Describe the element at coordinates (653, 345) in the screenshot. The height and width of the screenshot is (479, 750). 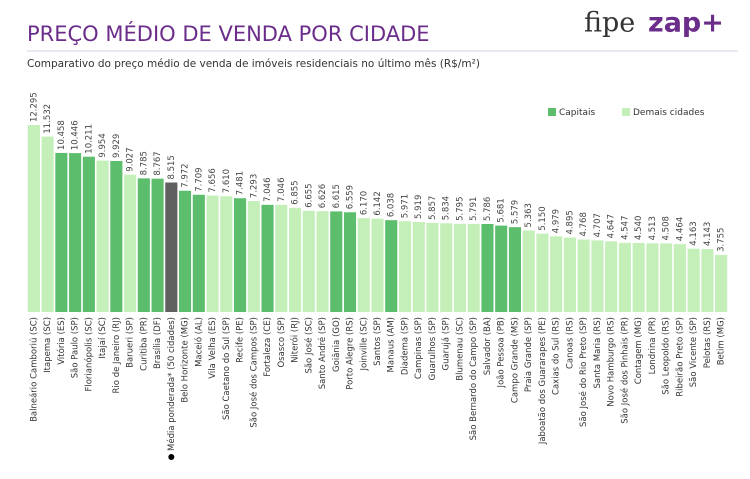
I see `x-tick-label: Londrina (PR)` at that location.